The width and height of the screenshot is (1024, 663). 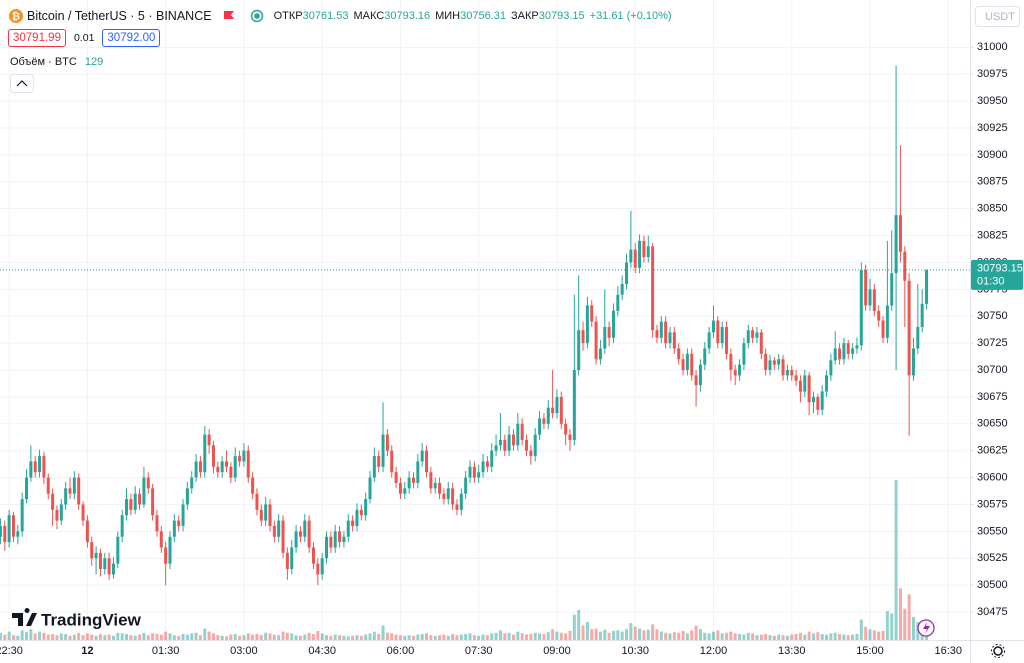 I want to click on currency-box, so click(x=997, y=16).